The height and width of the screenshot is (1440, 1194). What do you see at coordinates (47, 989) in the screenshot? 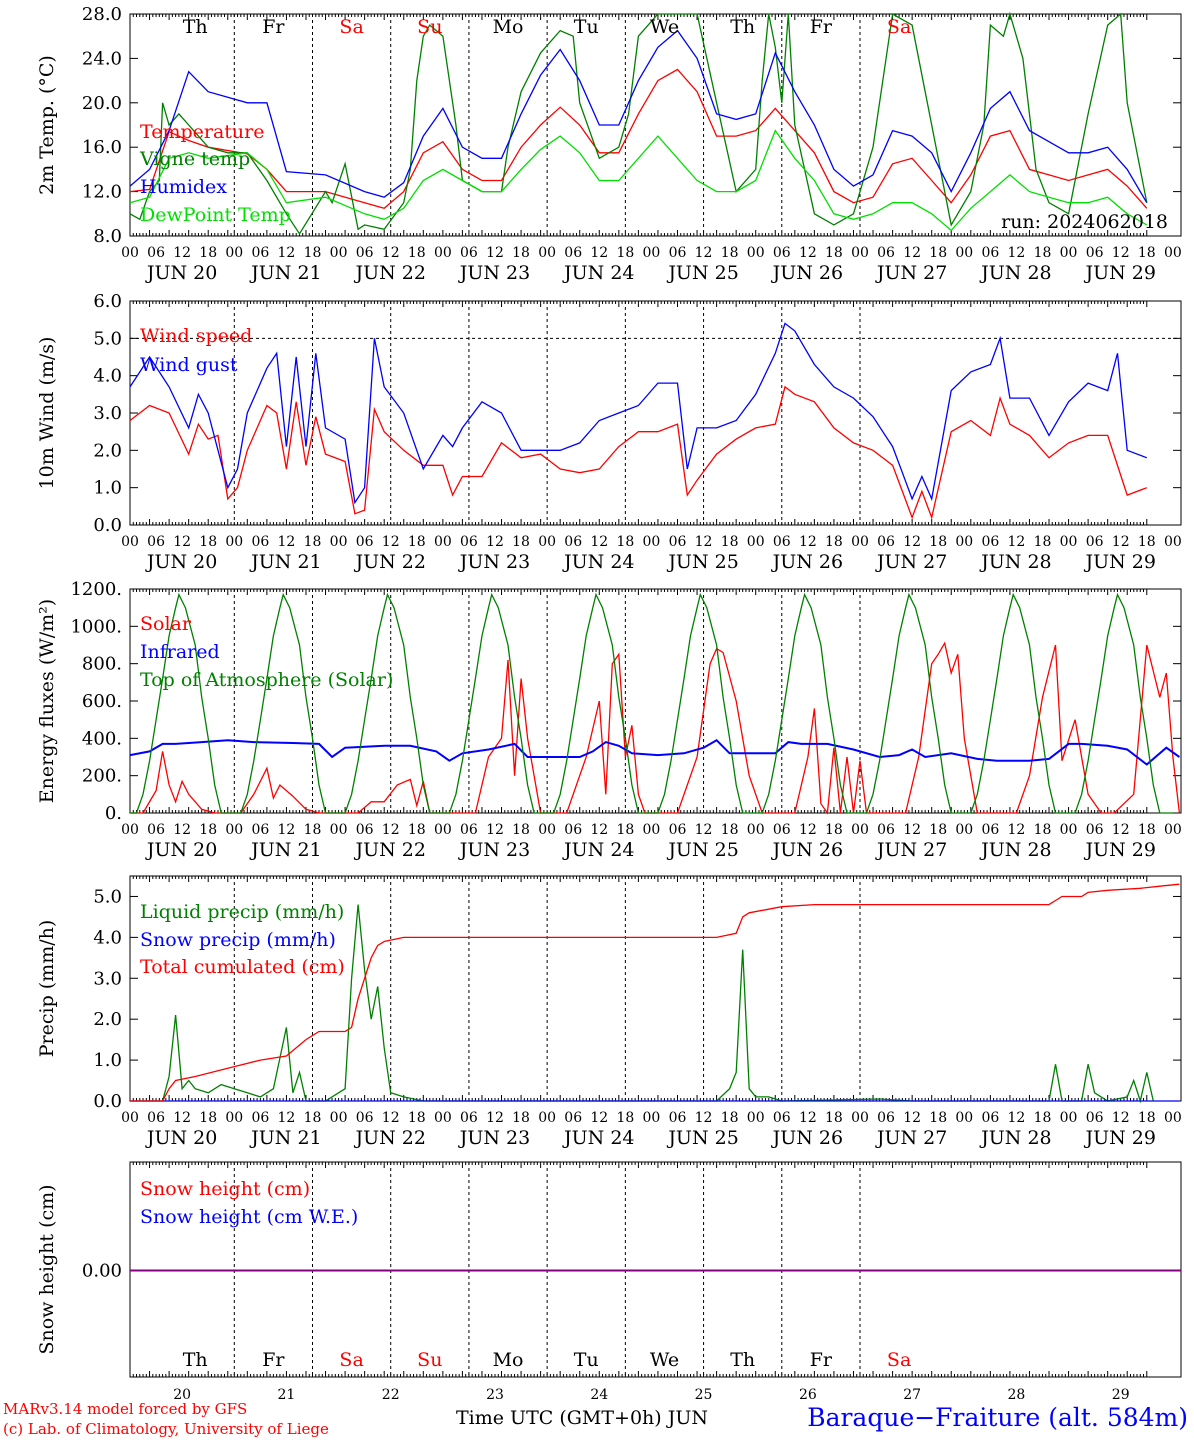
I see `y-axis-label: Precip (mm/h)` at bounding box center [47, 989].